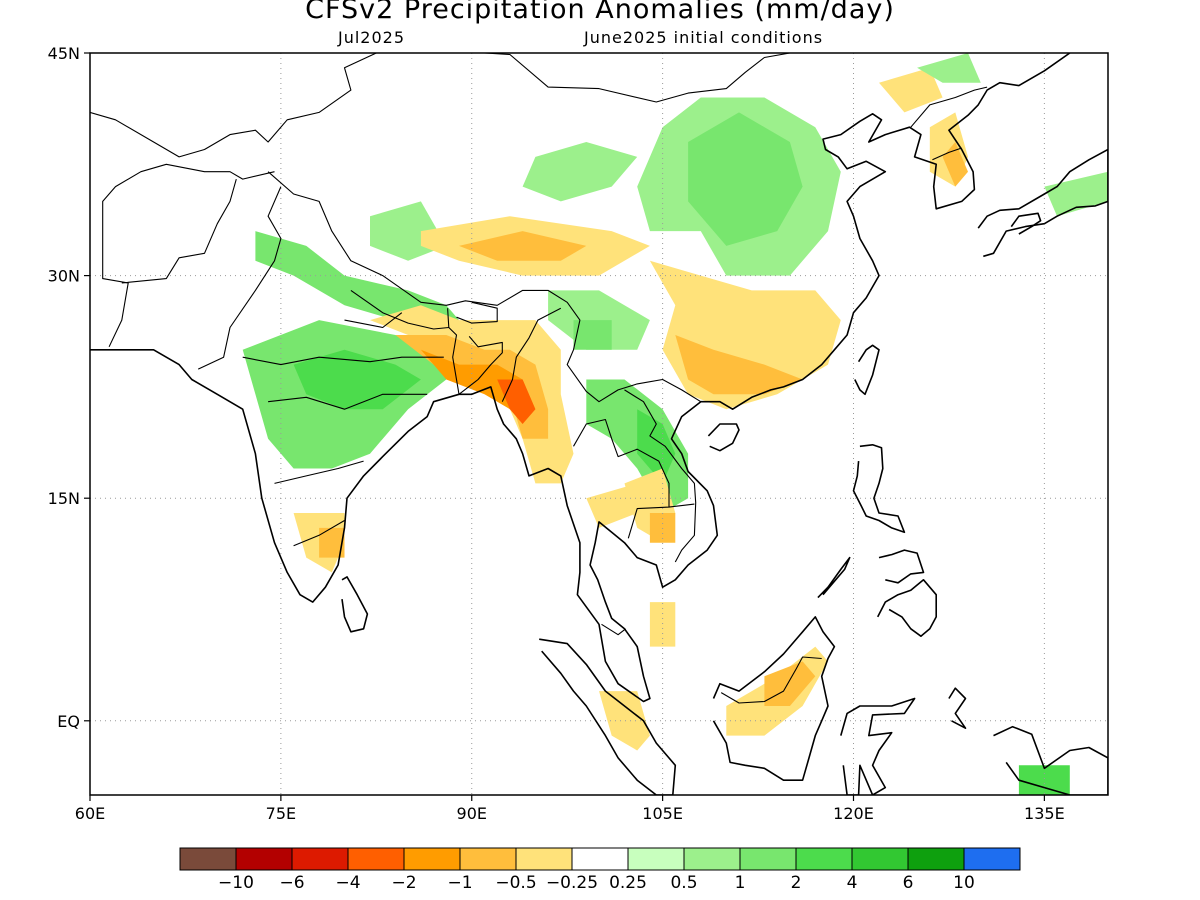 The height and width of the screenshot is (900, 1200). I want to click on sri-lanka-outline, so click(355, 604).